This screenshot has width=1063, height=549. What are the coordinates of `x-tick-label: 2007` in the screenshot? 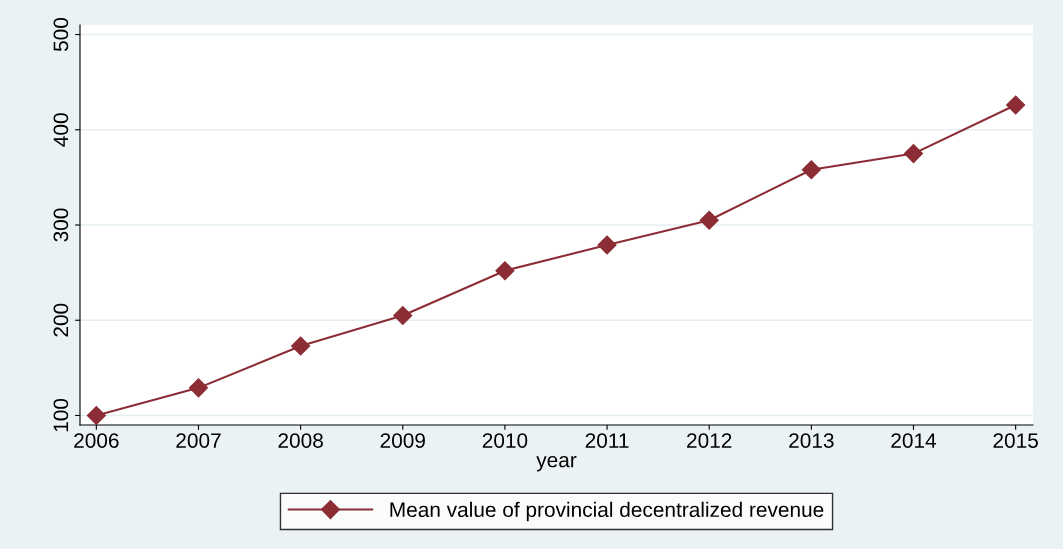 It's located at (198, 440).